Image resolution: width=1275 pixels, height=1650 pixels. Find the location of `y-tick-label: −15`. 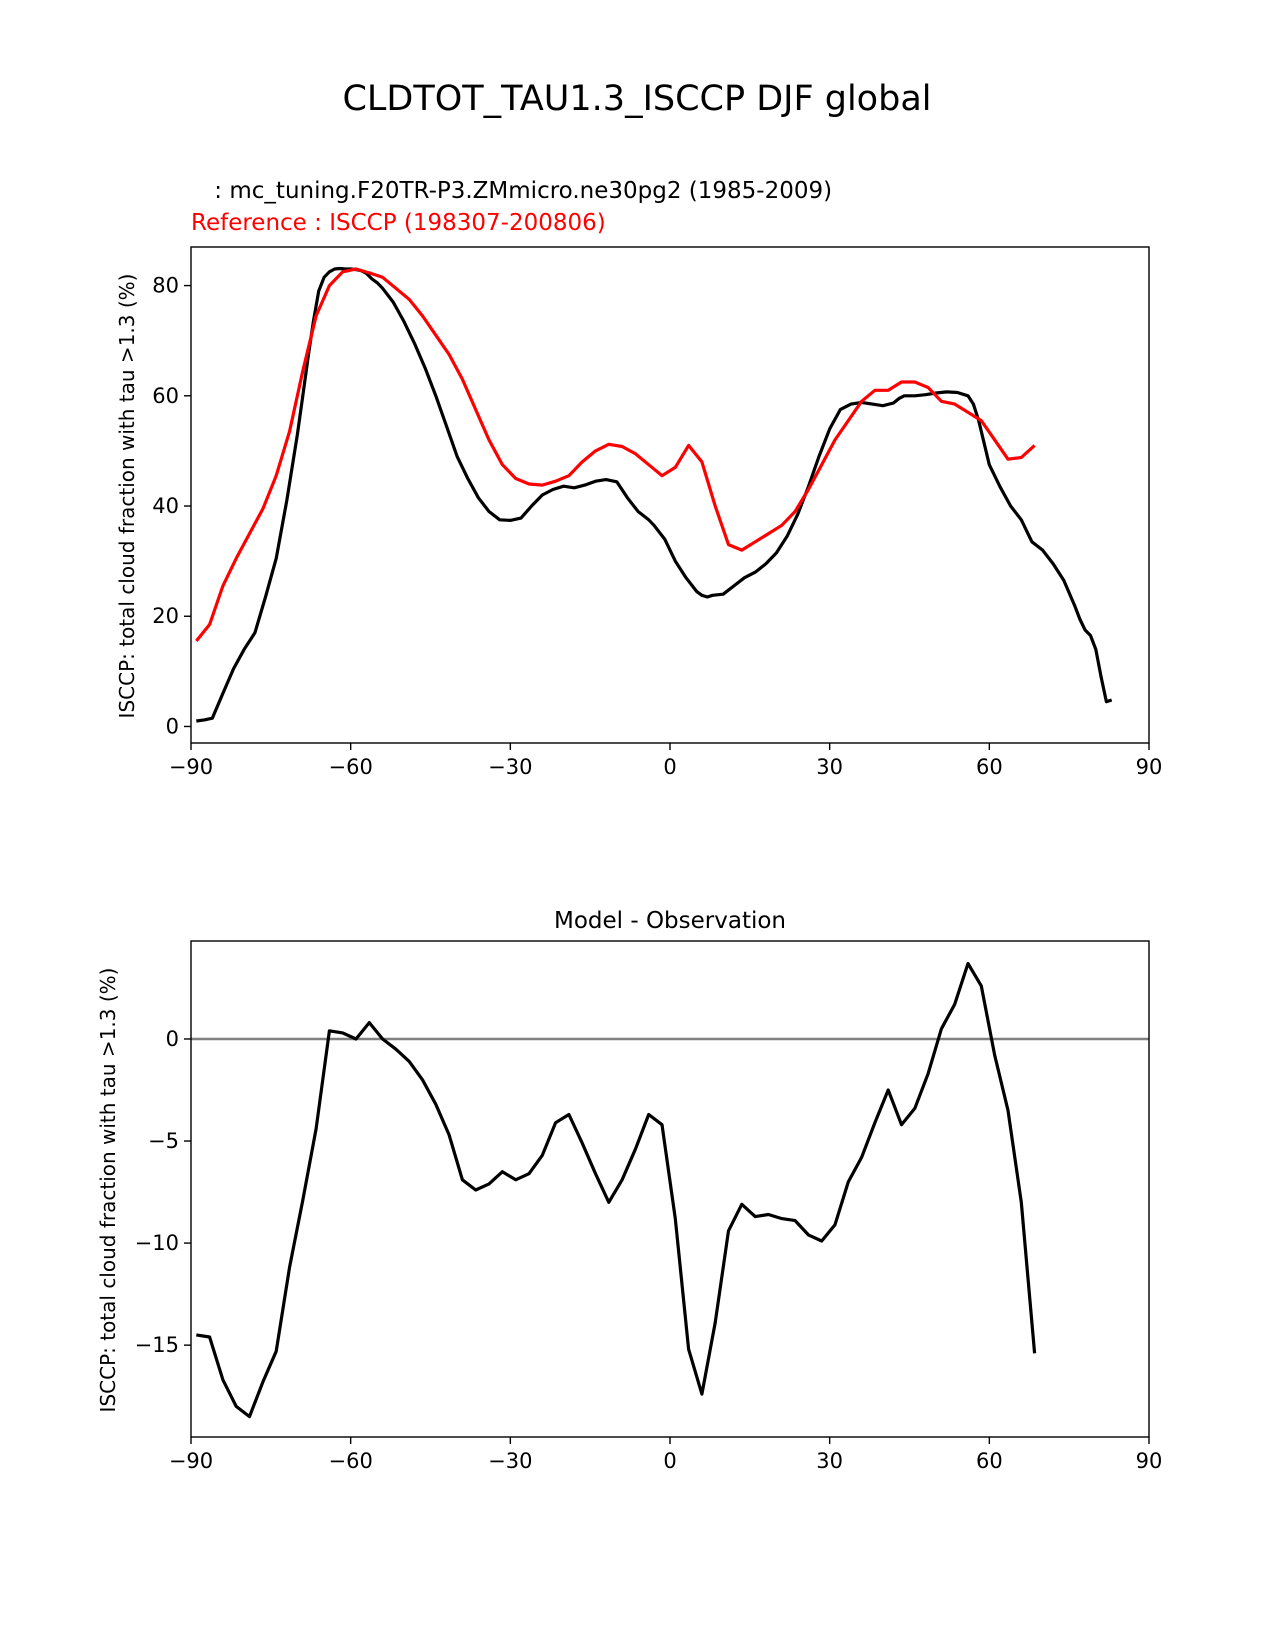

y-tick-label: −15 is located at coordinates (157, 1345).